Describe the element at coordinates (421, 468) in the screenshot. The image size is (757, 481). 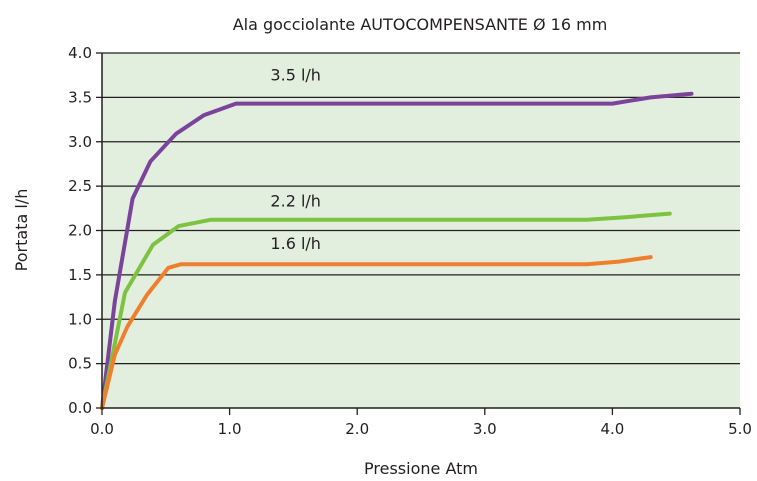
I see `x-axis-label: Pressione Atm` at that location.